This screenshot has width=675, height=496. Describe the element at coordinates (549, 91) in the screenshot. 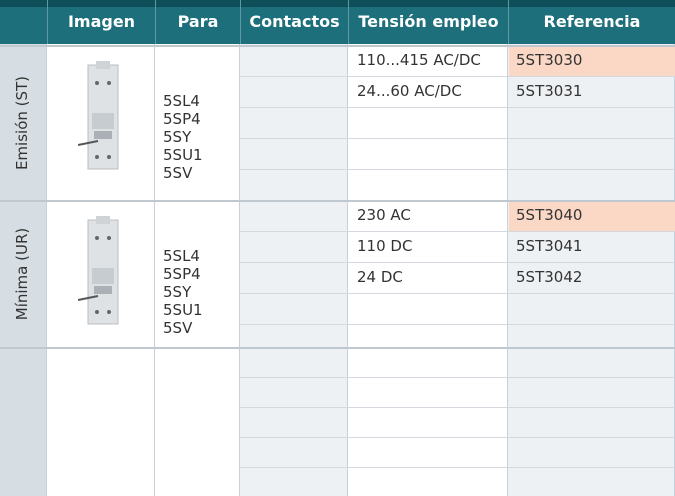

I see `reference-cell: 5ST3031` at that location.